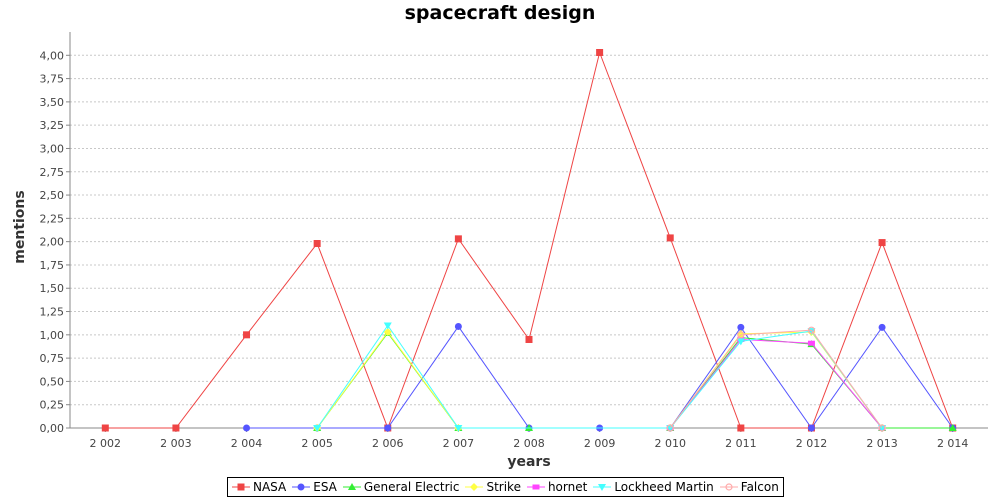 This screenshot has width=1000, height=500. What do you see at coordinates (411, 487) in the screenshot?
I see `legend-label: General Electric` at bounding box center [411, 487].